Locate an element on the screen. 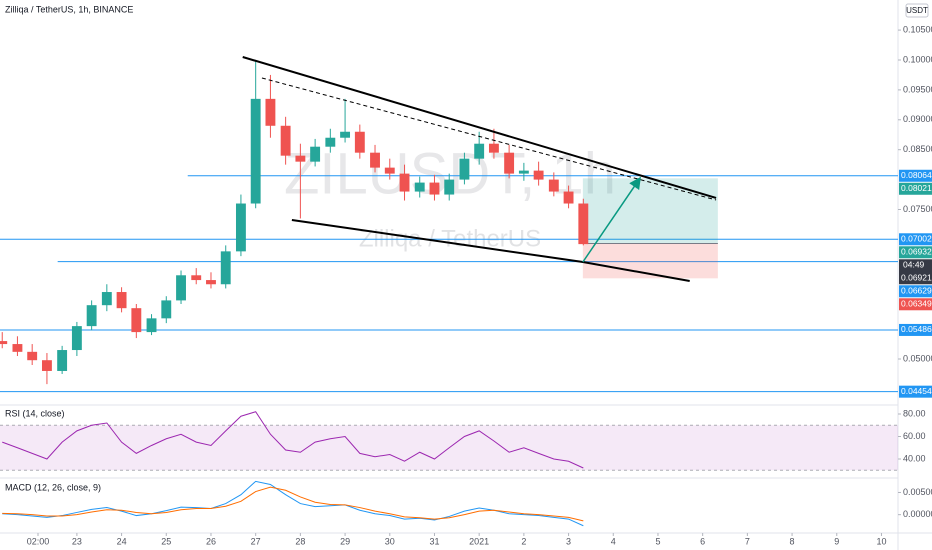  price-label: 0.06349 is located at coordinates (916, 304).